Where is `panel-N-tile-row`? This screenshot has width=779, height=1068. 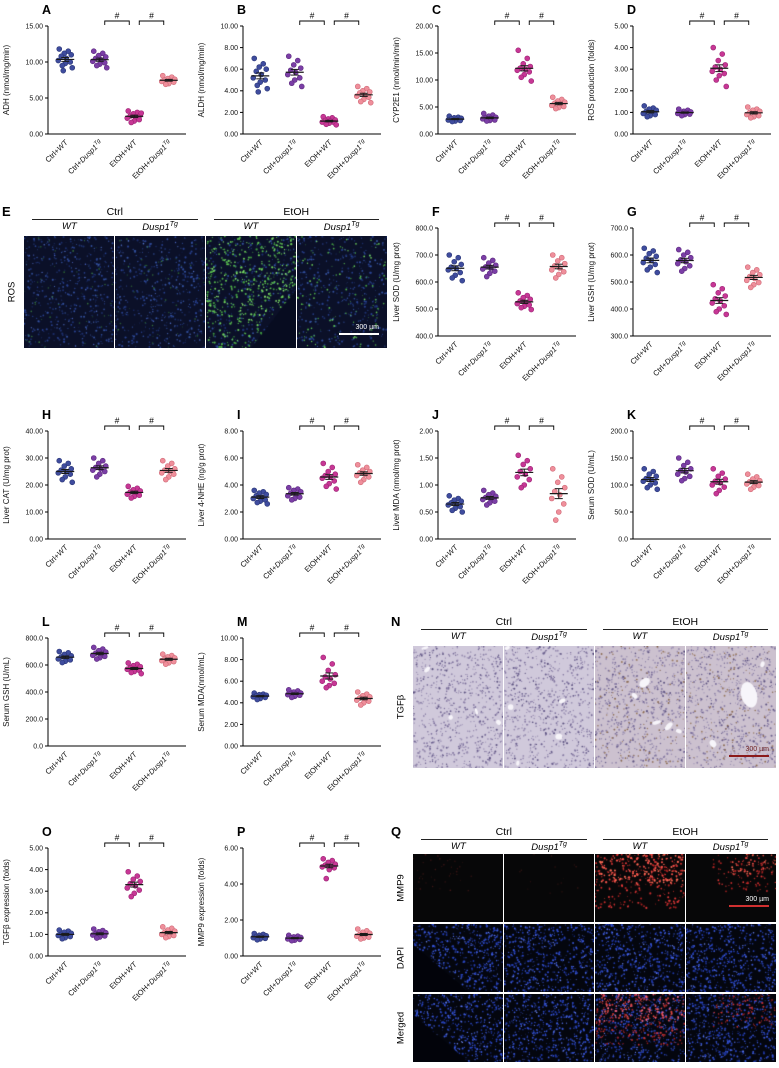 panel-N-tile-row is located at coordinates (594, 707).